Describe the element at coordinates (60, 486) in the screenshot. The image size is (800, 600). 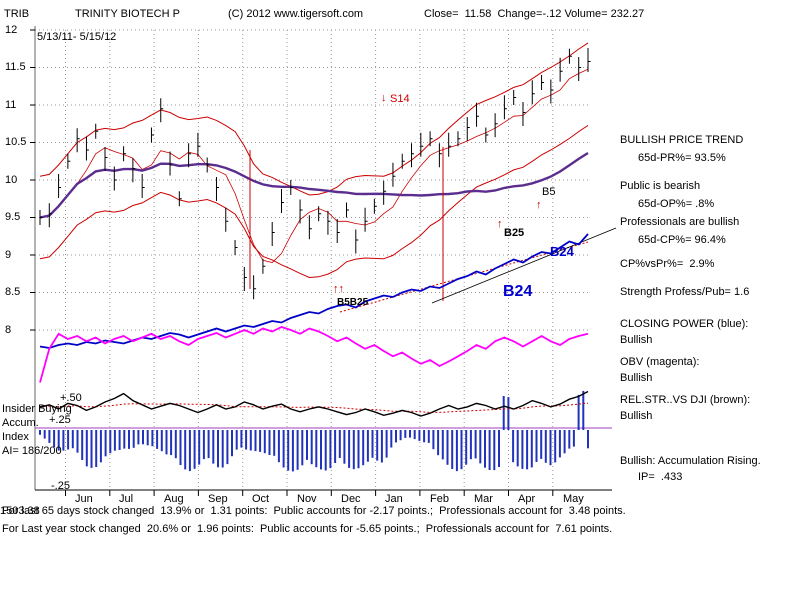
I see `lower-axis-label-minus25: -.25` at that location.